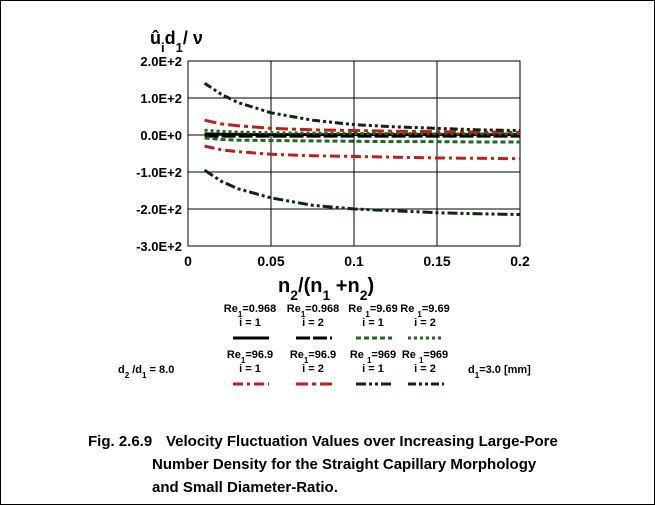 This screenshot has height=505, width=655. I want to click on text-part: =3.0 [mm], so click(505, 370).